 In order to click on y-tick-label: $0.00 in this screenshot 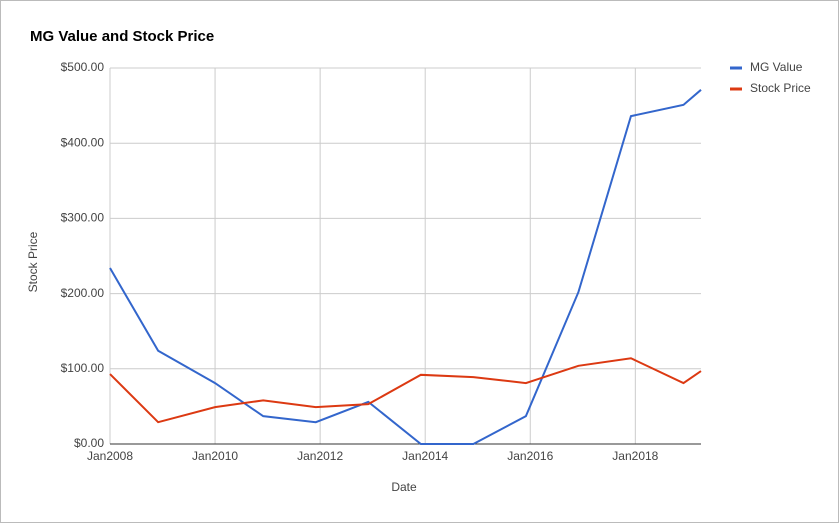, I will do `click(89, 443)`.